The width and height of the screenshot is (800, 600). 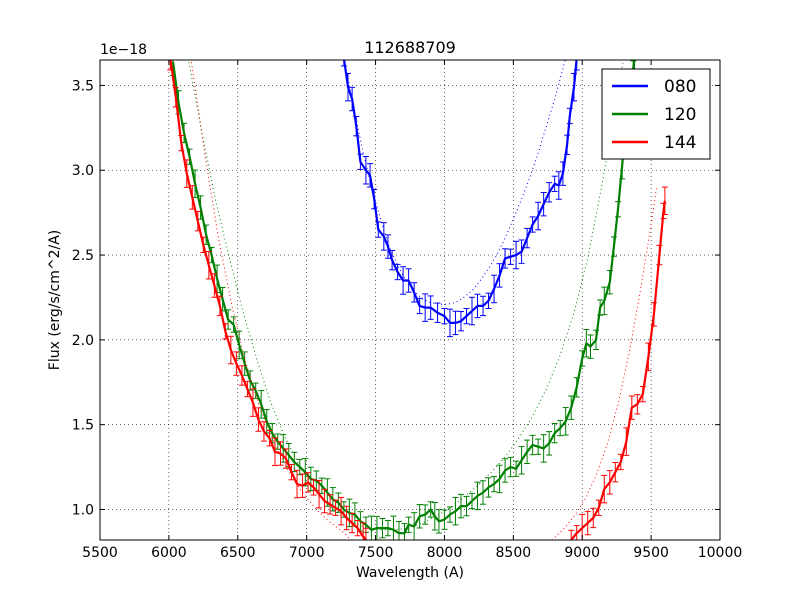 I want to click on x-tick-label: 6000, so click(x=169, y=553).